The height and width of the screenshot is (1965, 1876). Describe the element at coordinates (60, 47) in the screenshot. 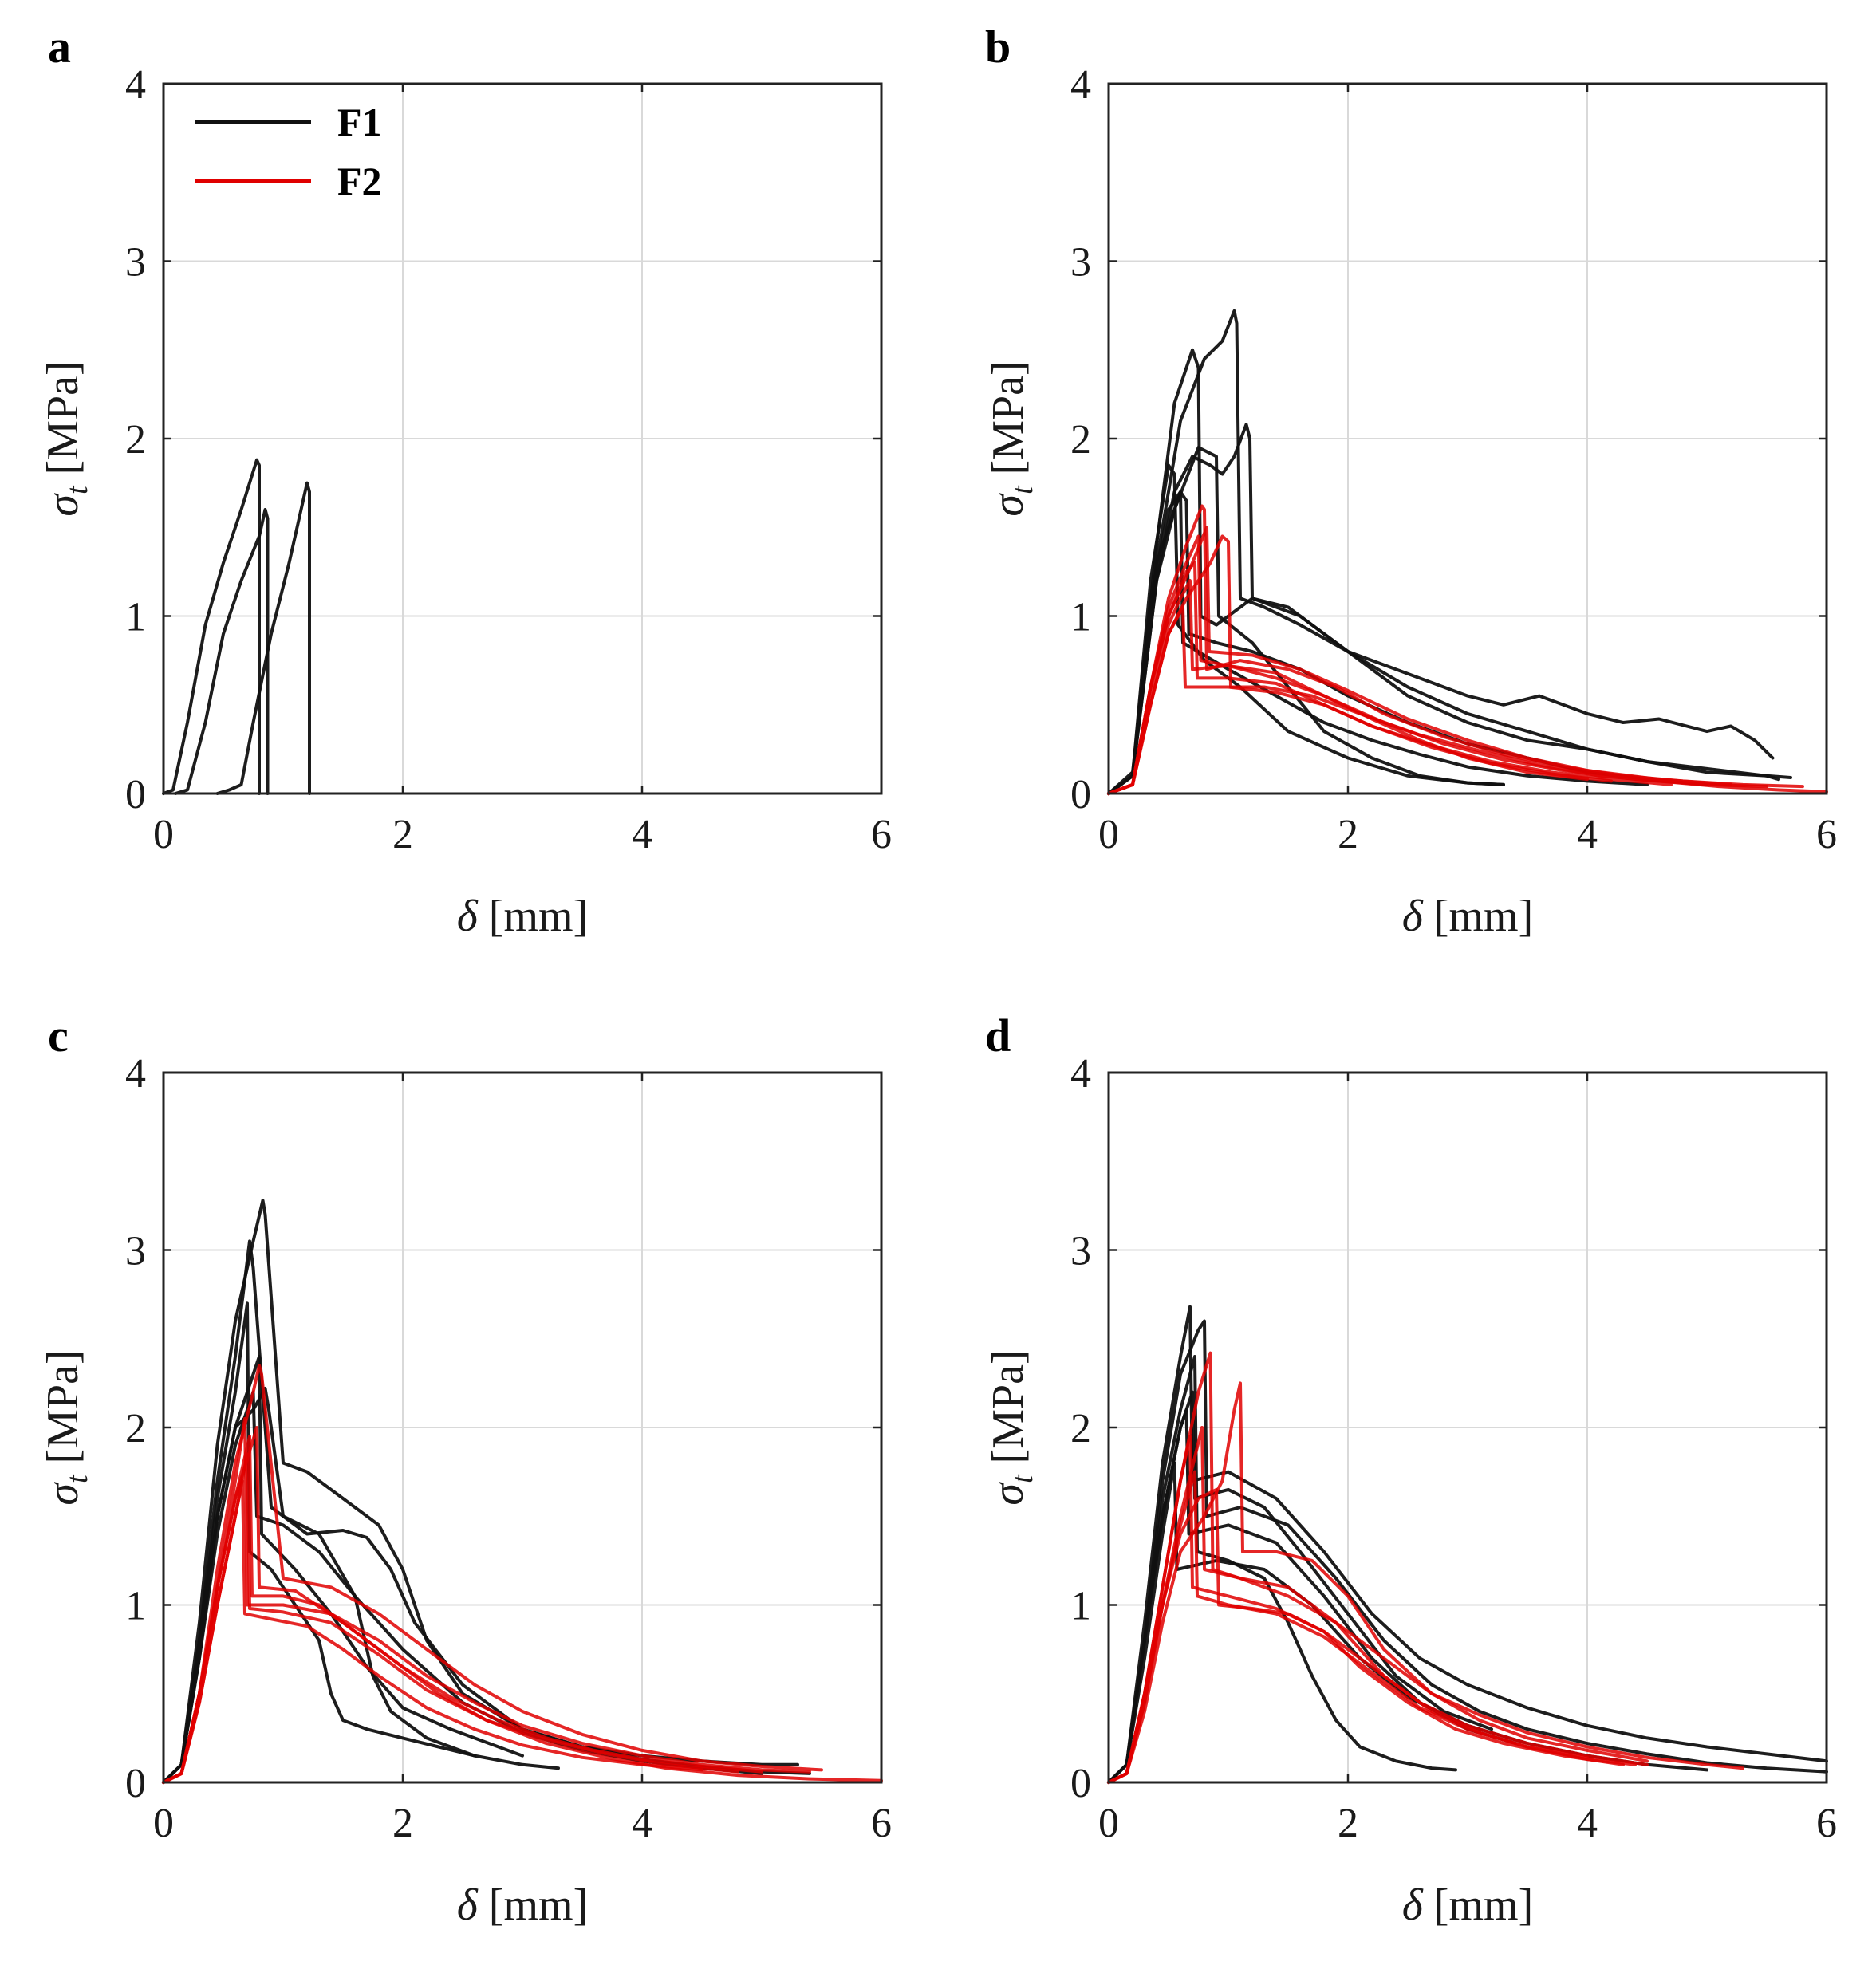

I see `panel-letter: a` at that location.